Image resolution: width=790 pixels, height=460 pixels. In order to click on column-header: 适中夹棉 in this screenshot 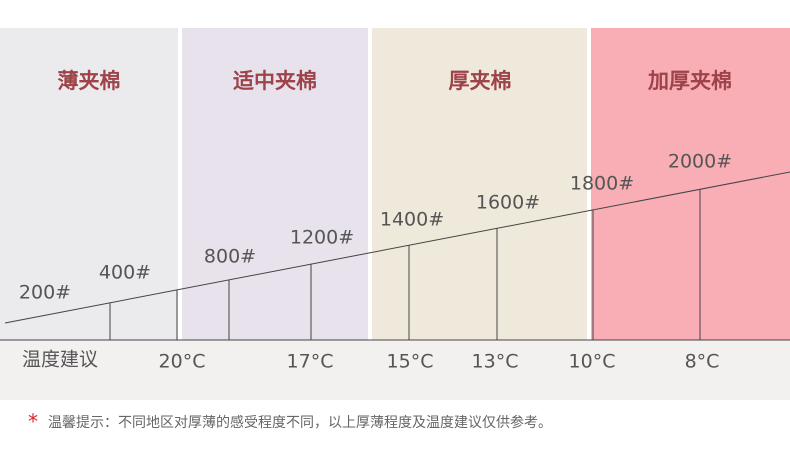, I will do `click(275, 81)`.